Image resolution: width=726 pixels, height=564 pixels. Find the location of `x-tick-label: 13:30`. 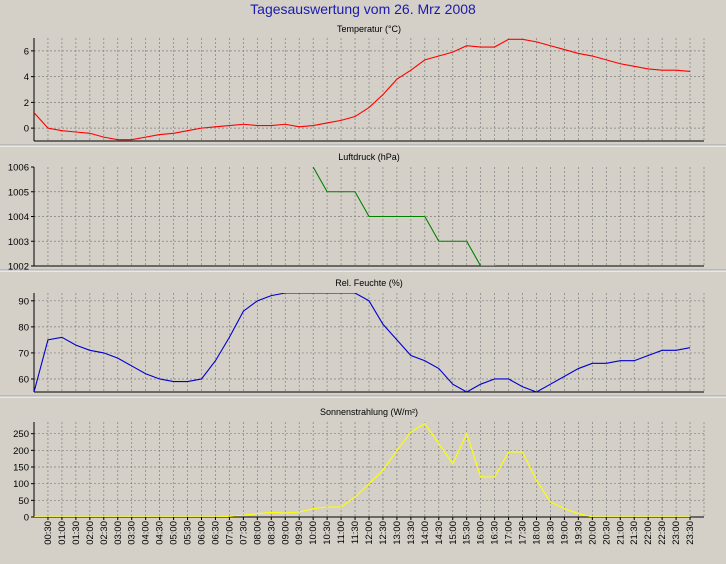

x-tick-label: 13:30 is located at coordinates (411, 533).